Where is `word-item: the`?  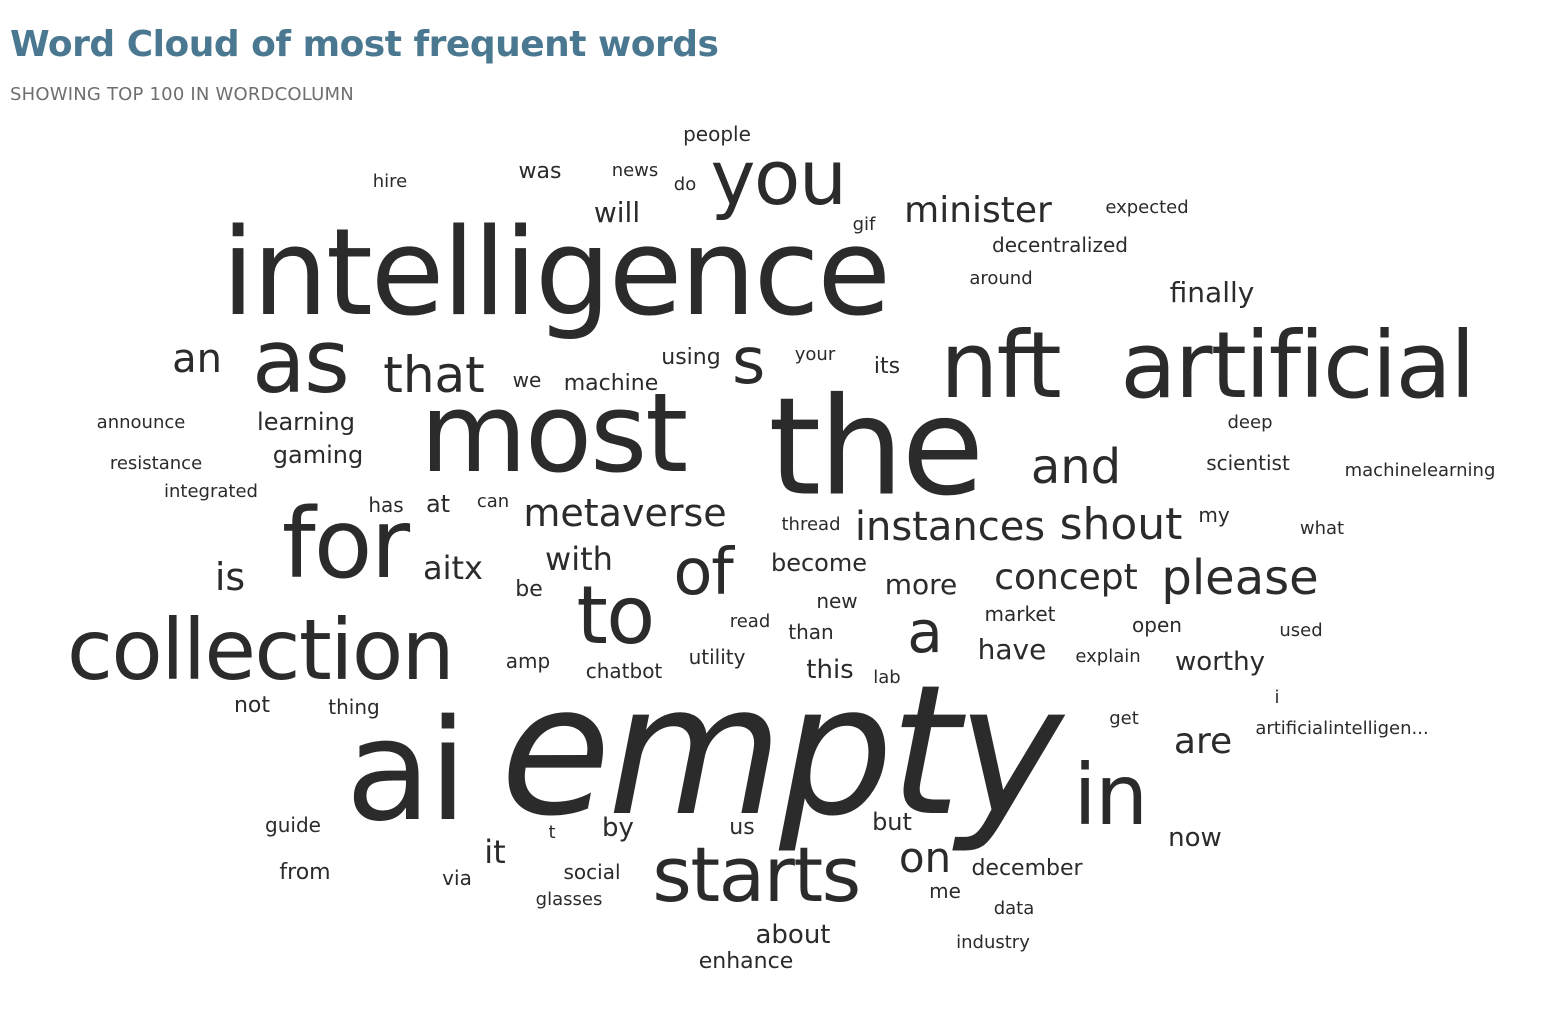 word-item: the is located at coordinates (876, 447).